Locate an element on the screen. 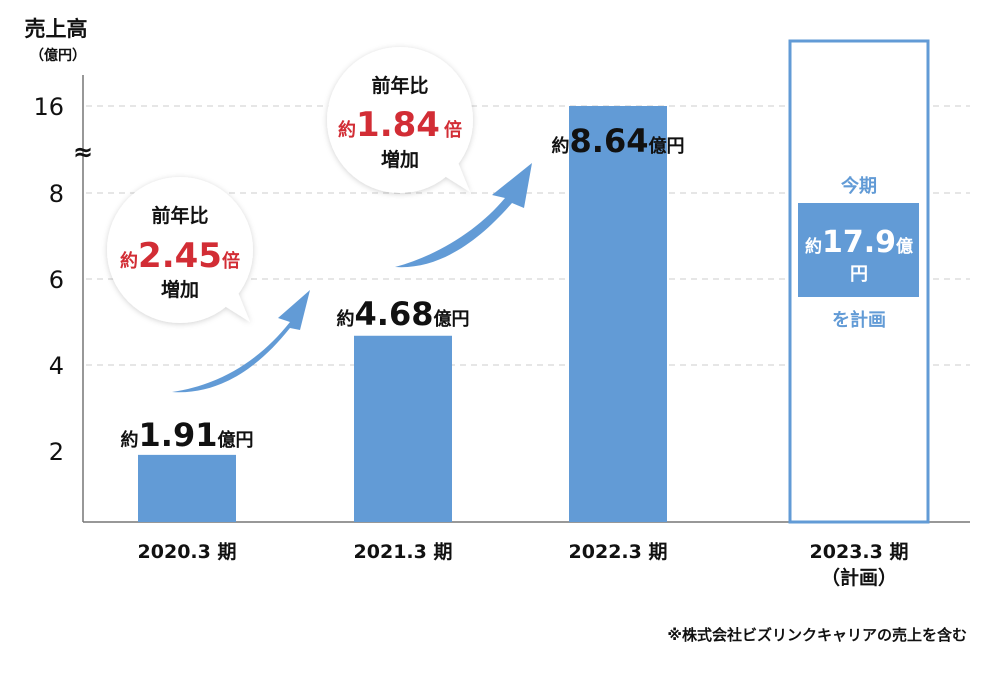  callout-2-num: 1.84 is located at coordinates (398, 125).